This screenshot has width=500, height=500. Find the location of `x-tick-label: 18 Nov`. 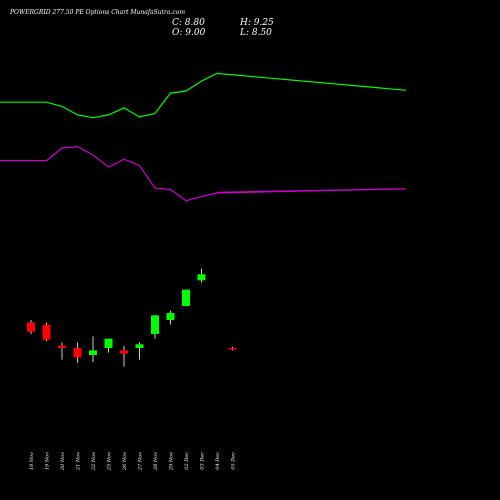

x-tick-label: 18 Nov is located at coordinates (32, 461).